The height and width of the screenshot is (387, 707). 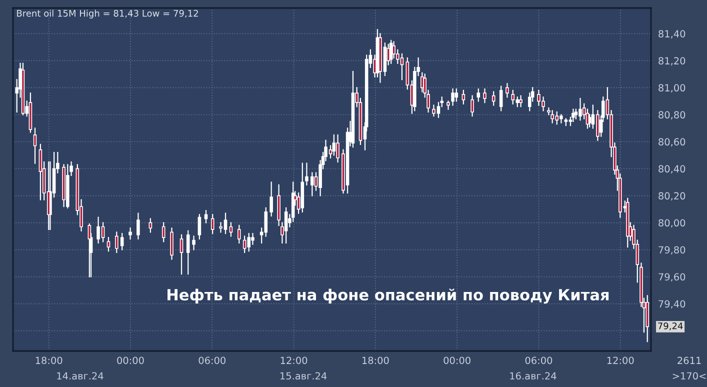 I want to click on y-tick-label: 79,40, so click(x=672, y=304).